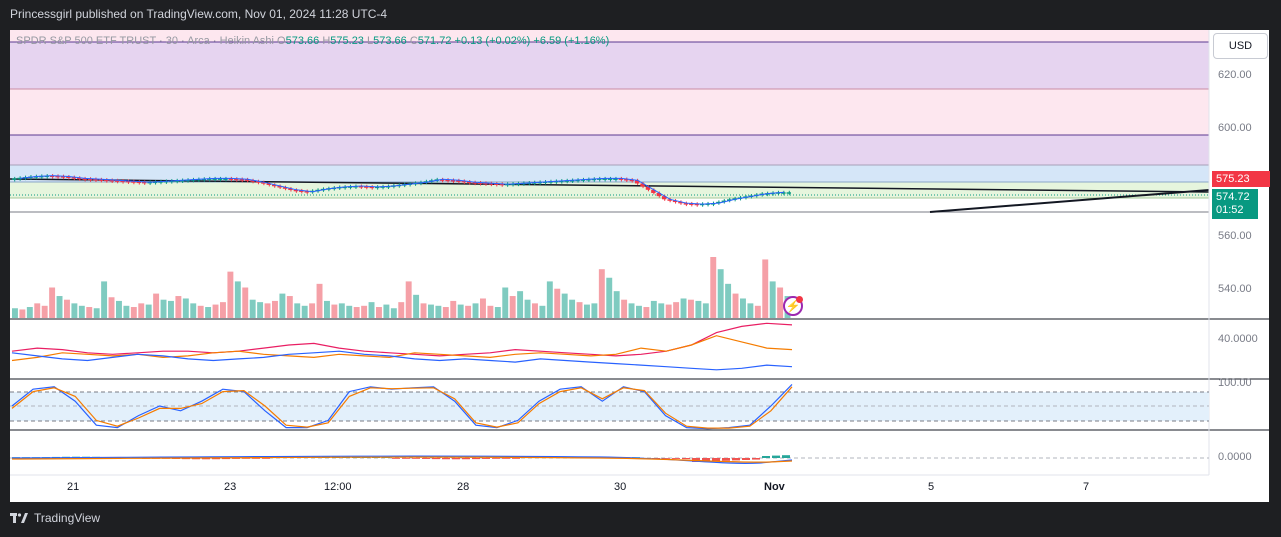 The height and width of the screenshot is (537, 1281). I want to click on dmi-pink-line, so click(402, 339).